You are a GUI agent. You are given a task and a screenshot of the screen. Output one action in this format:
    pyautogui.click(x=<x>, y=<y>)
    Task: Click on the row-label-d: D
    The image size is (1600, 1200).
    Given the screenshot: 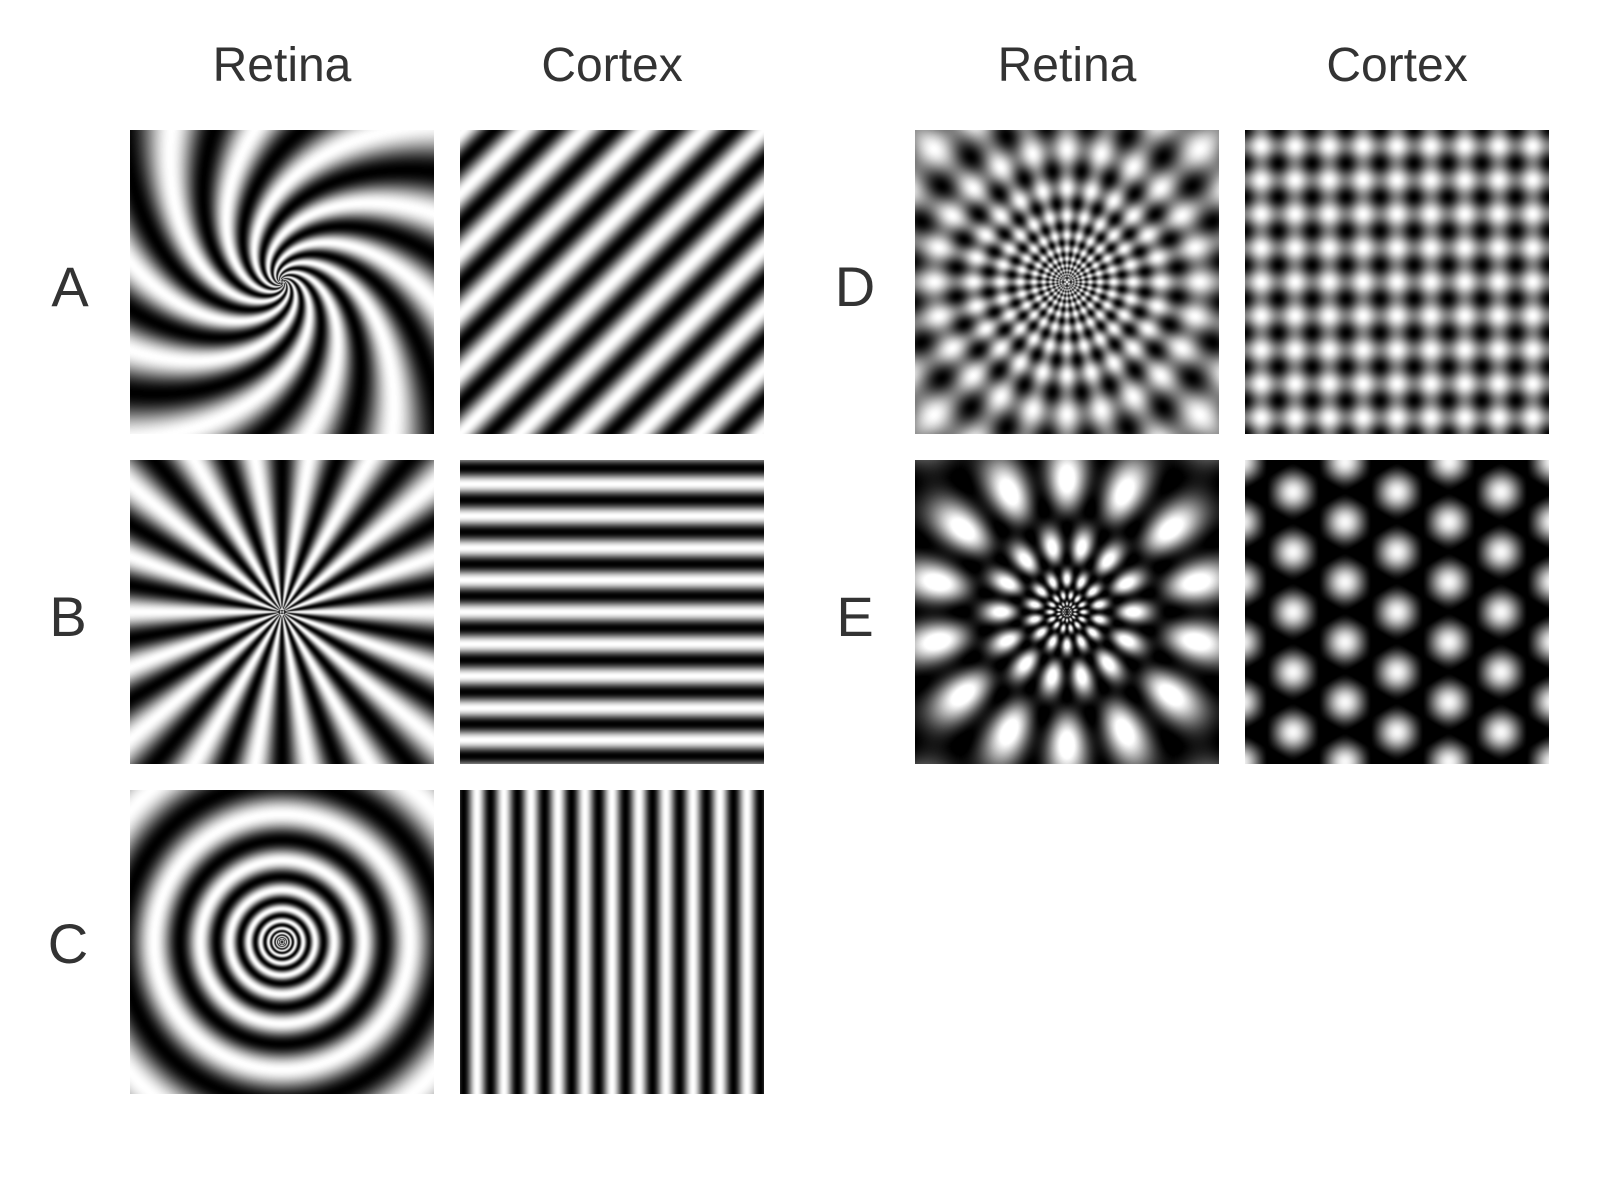 What is the action you would take?
    pyautogui.click(x=855, y=286)
    